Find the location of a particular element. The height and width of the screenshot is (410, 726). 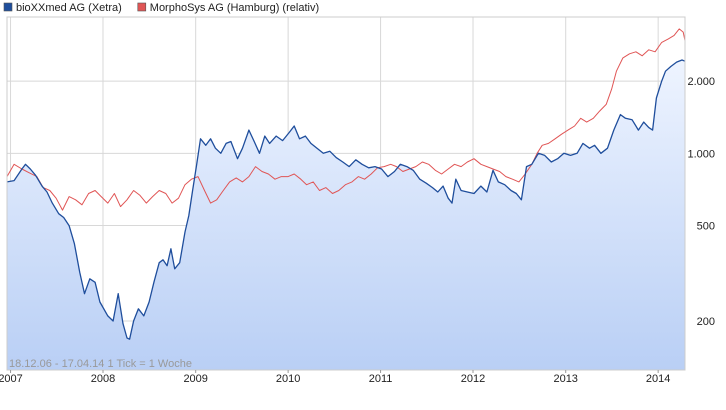

x-tick-label-2012: 2012 is located at coordinates (473, 379).